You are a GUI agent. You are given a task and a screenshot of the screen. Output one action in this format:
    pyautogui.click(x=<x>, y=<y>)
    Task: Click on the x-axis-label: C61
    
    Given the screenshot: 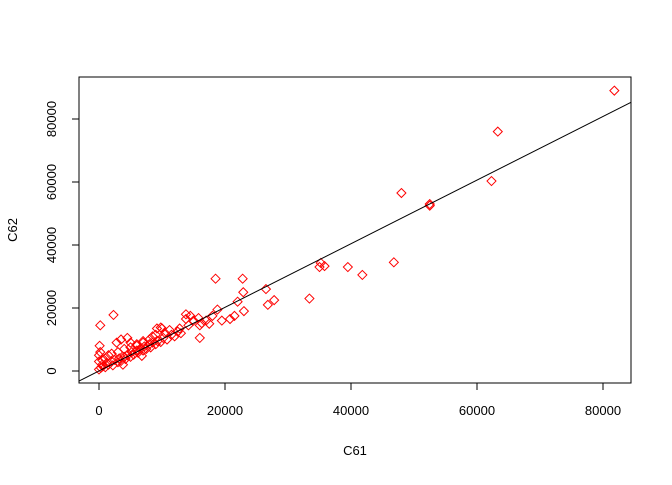 What is the action you would take?
    pyautogui.click(x=355, y=450)
    